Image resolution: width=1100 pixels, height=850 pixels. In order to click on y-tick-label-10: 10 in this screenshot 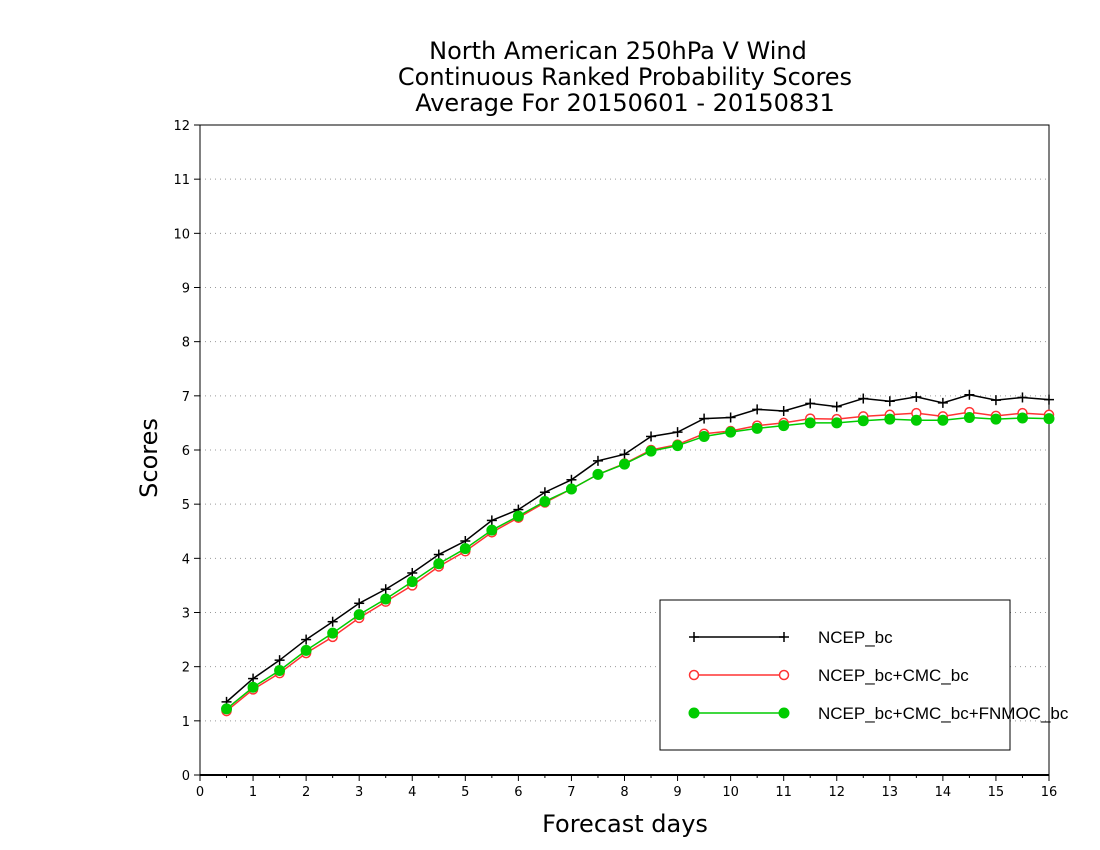, I will do `click(181, 234)`.